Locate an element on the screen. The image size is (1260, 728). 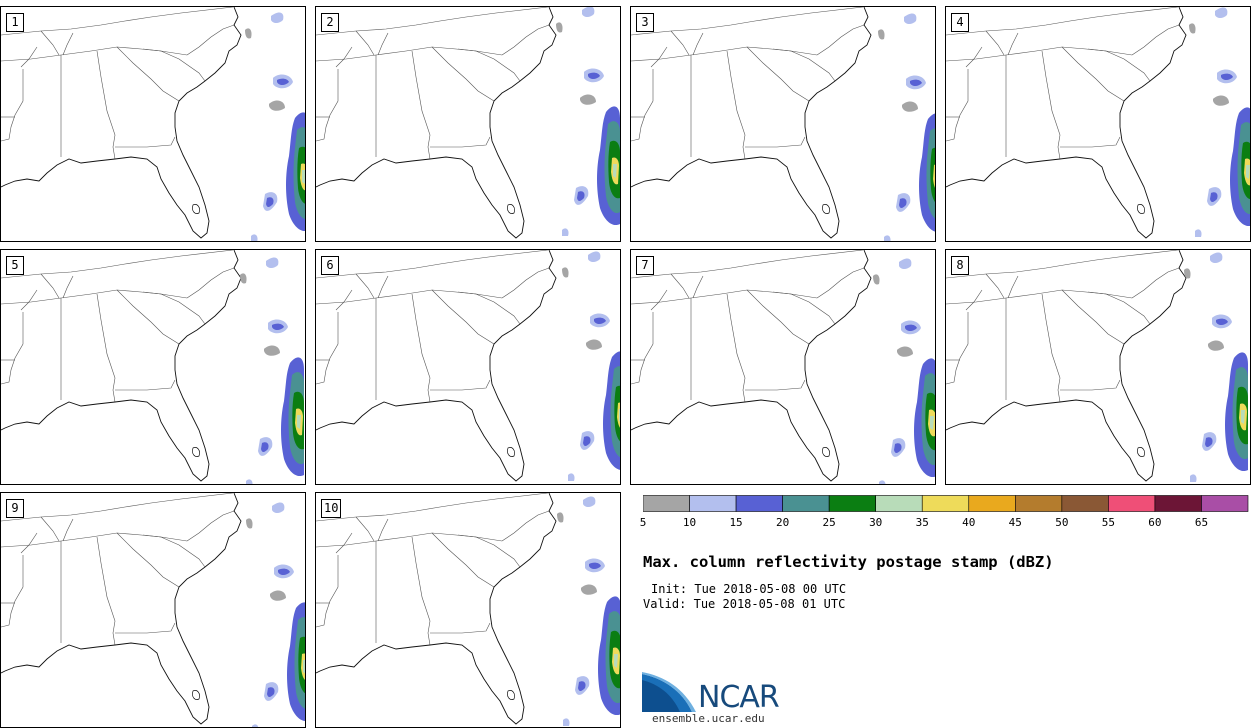
panel-number-label: 10 is located at coordinates (331, 508).